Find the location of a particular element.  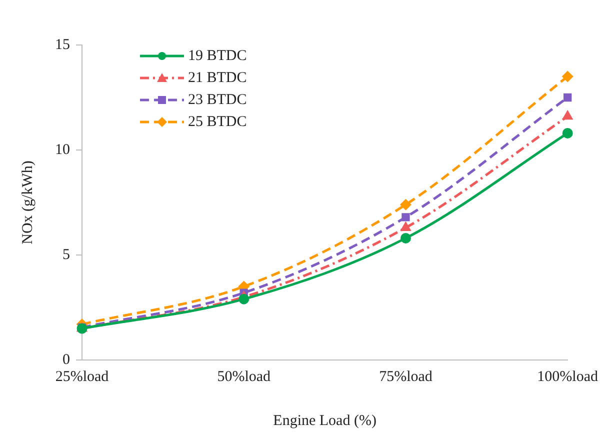

y-axis-title: NOx (g/kWh) is located at coordinates (28, 202).